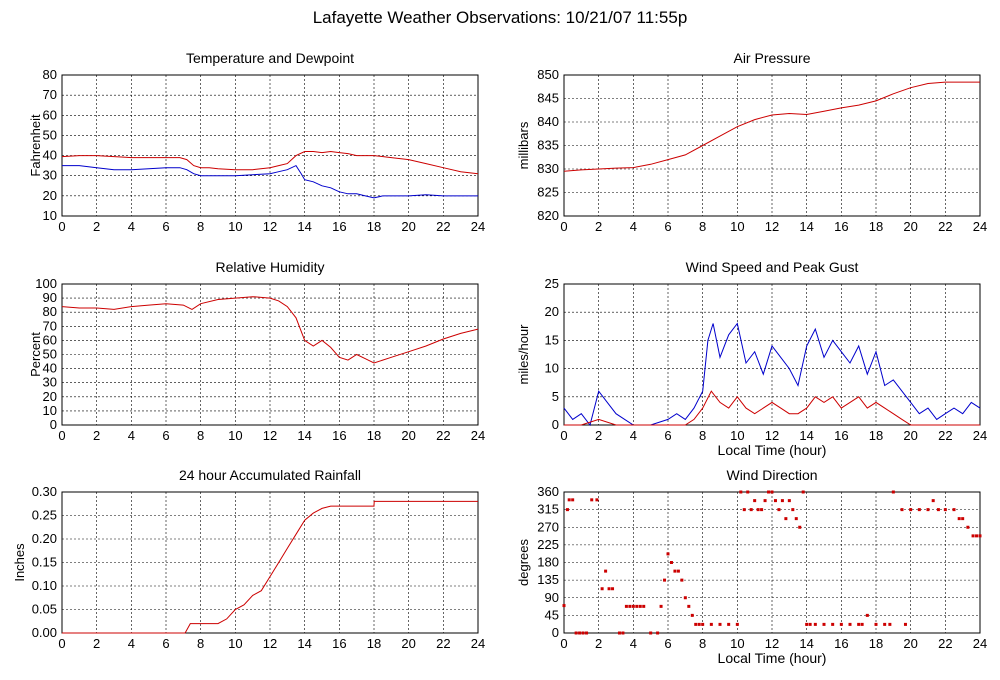  Describe the element at coordinates (235, 226) in the screenshot. I see `temp-xtick-label: 10` at that location.